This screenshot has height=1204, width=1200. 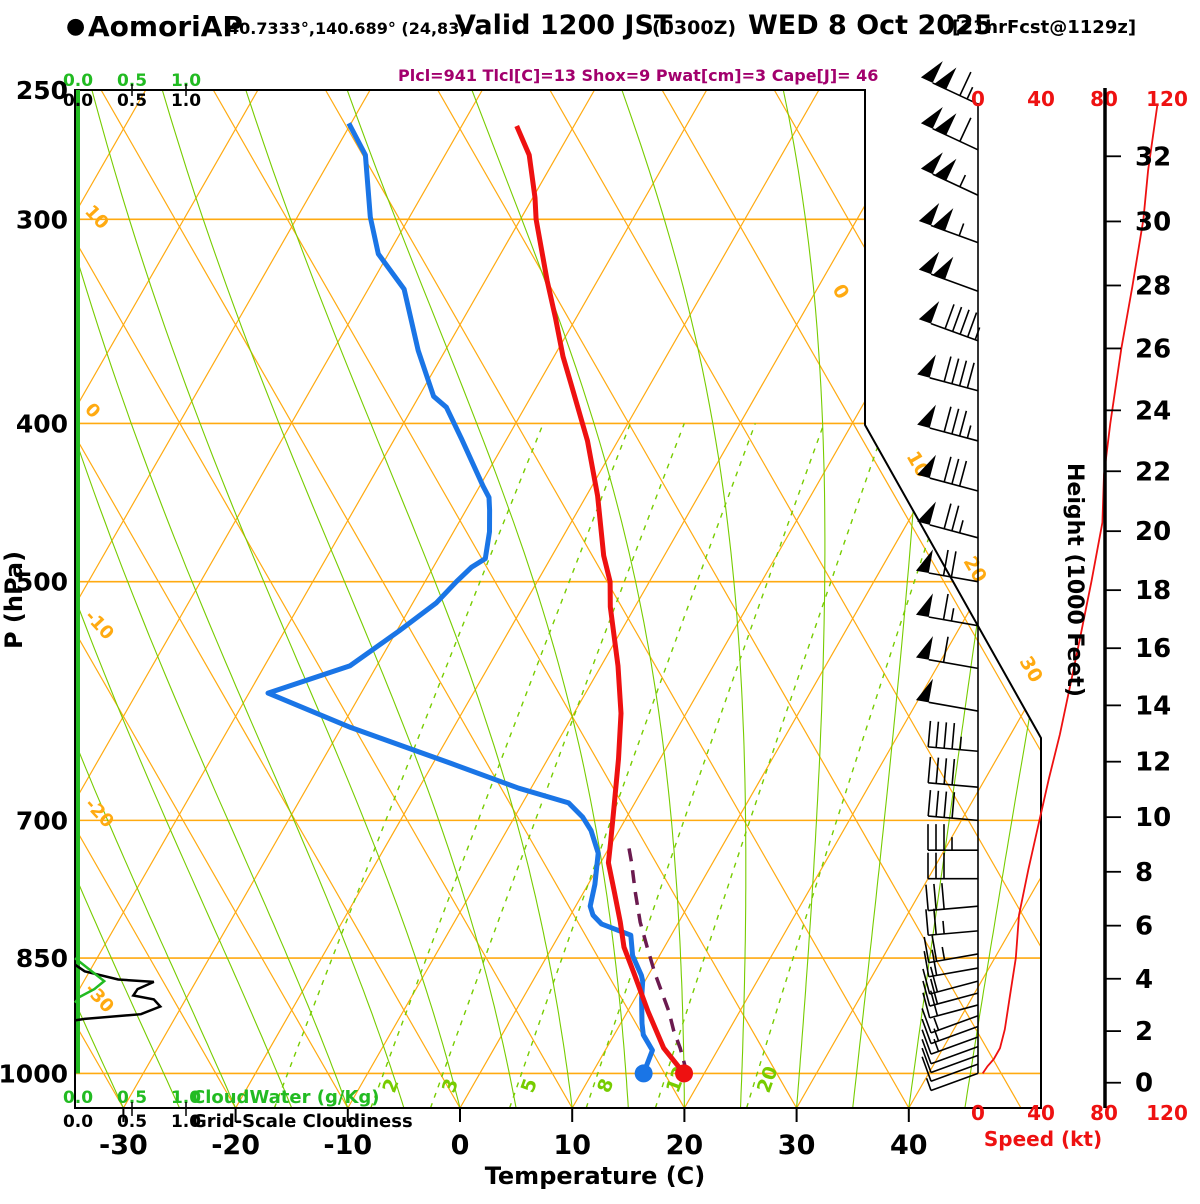 What do you see at coordinates (684, 1073) in the screenshot?
I see `surface-temperature-dot` at bounding box center [684, 1073].